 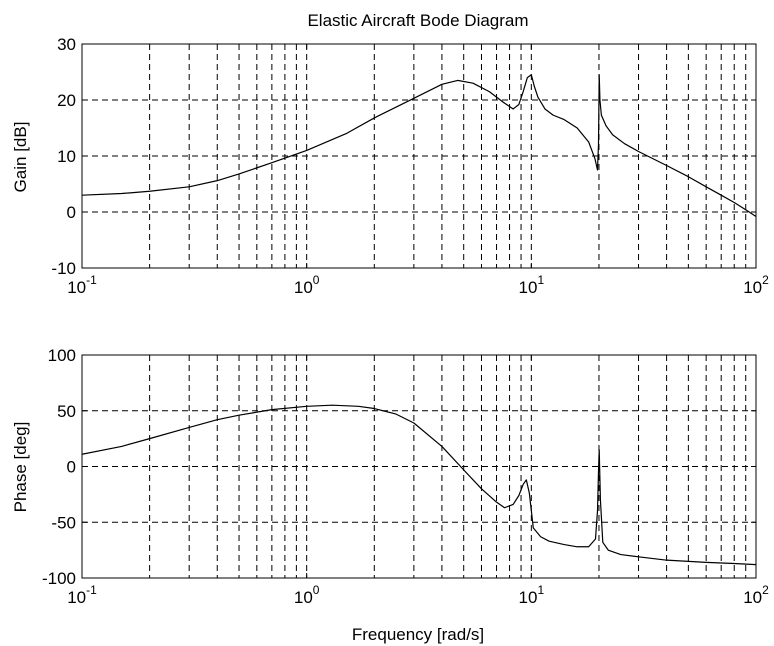 I want to click on gain-x-tick-label: 10⁻¹, so click(x=82, y=285).